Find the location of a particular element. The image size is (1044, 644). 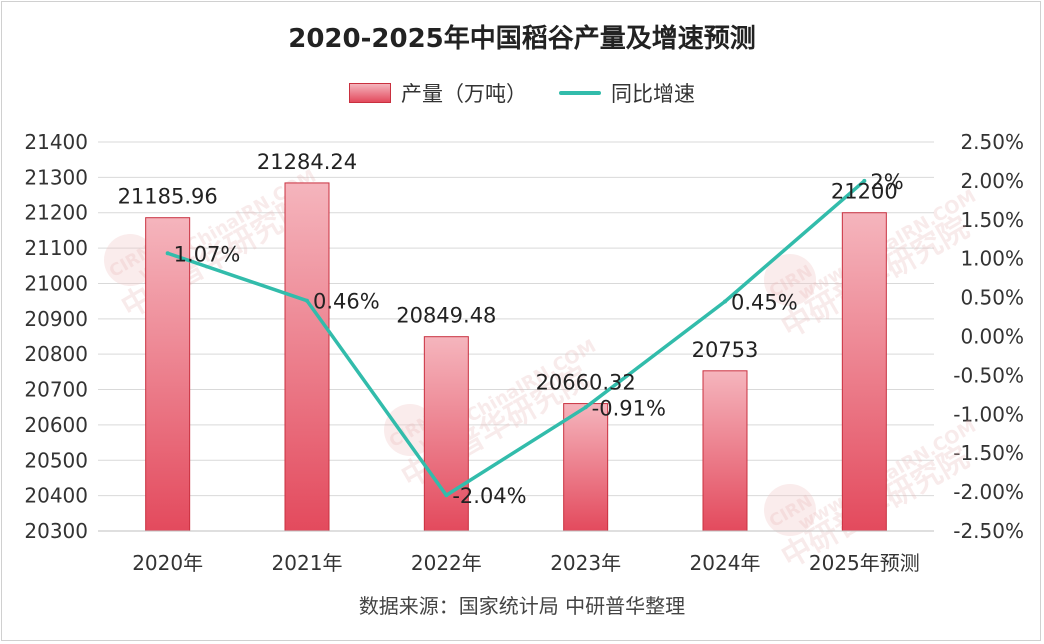

line-data-label: 0.45% is located at coordinates (764, 302).